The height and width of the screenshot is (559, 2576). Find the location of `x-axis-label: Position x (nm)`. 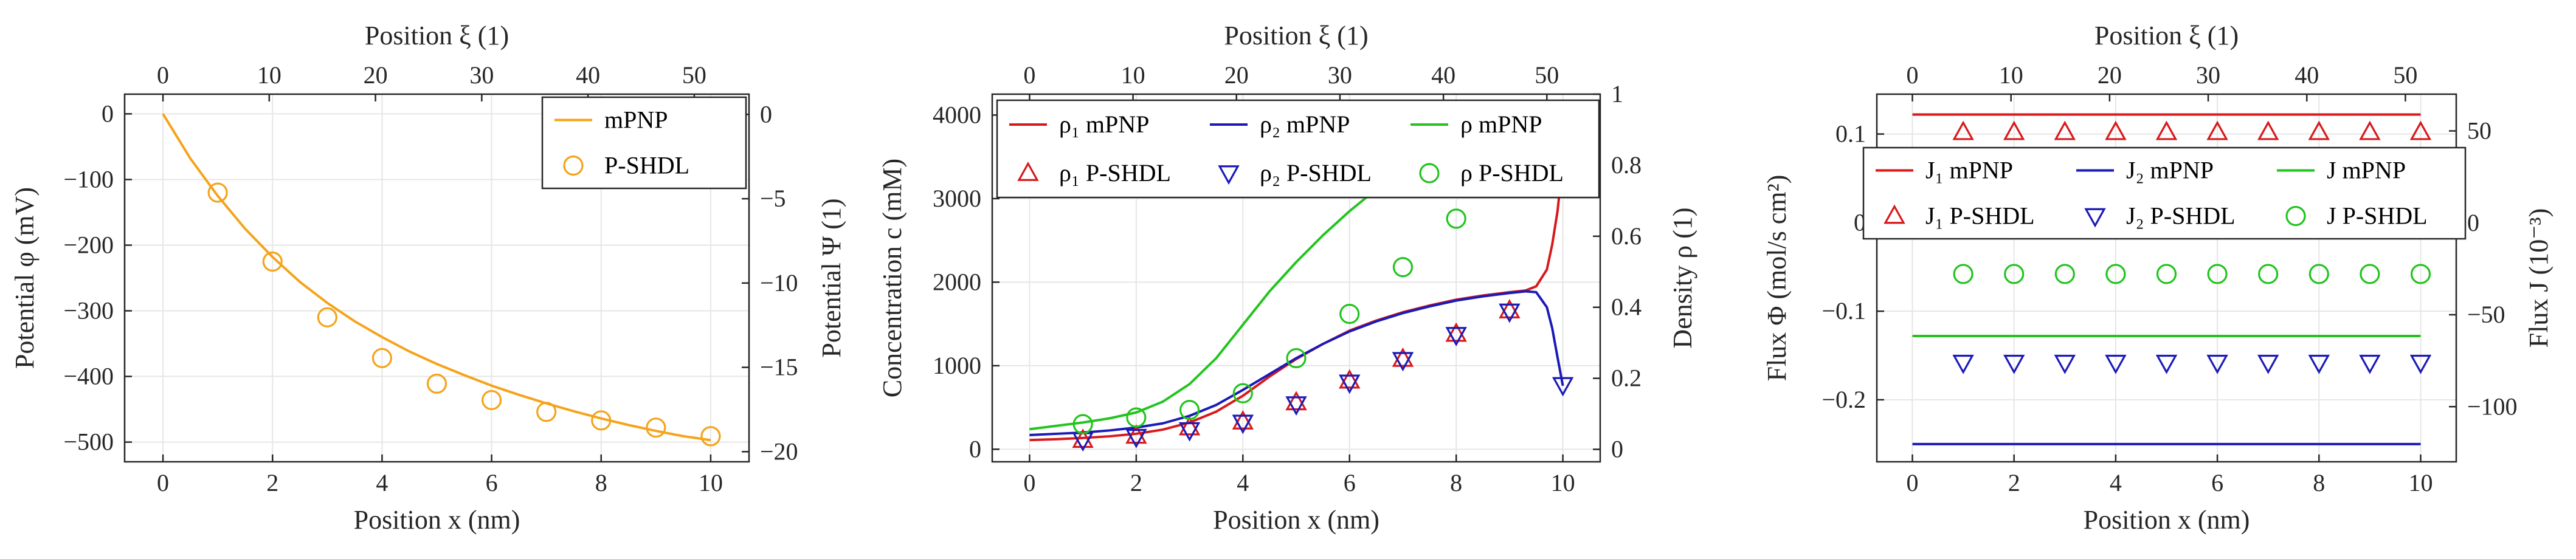

x-axis-label: Position x (nm) is located at coordinates (437, 520).